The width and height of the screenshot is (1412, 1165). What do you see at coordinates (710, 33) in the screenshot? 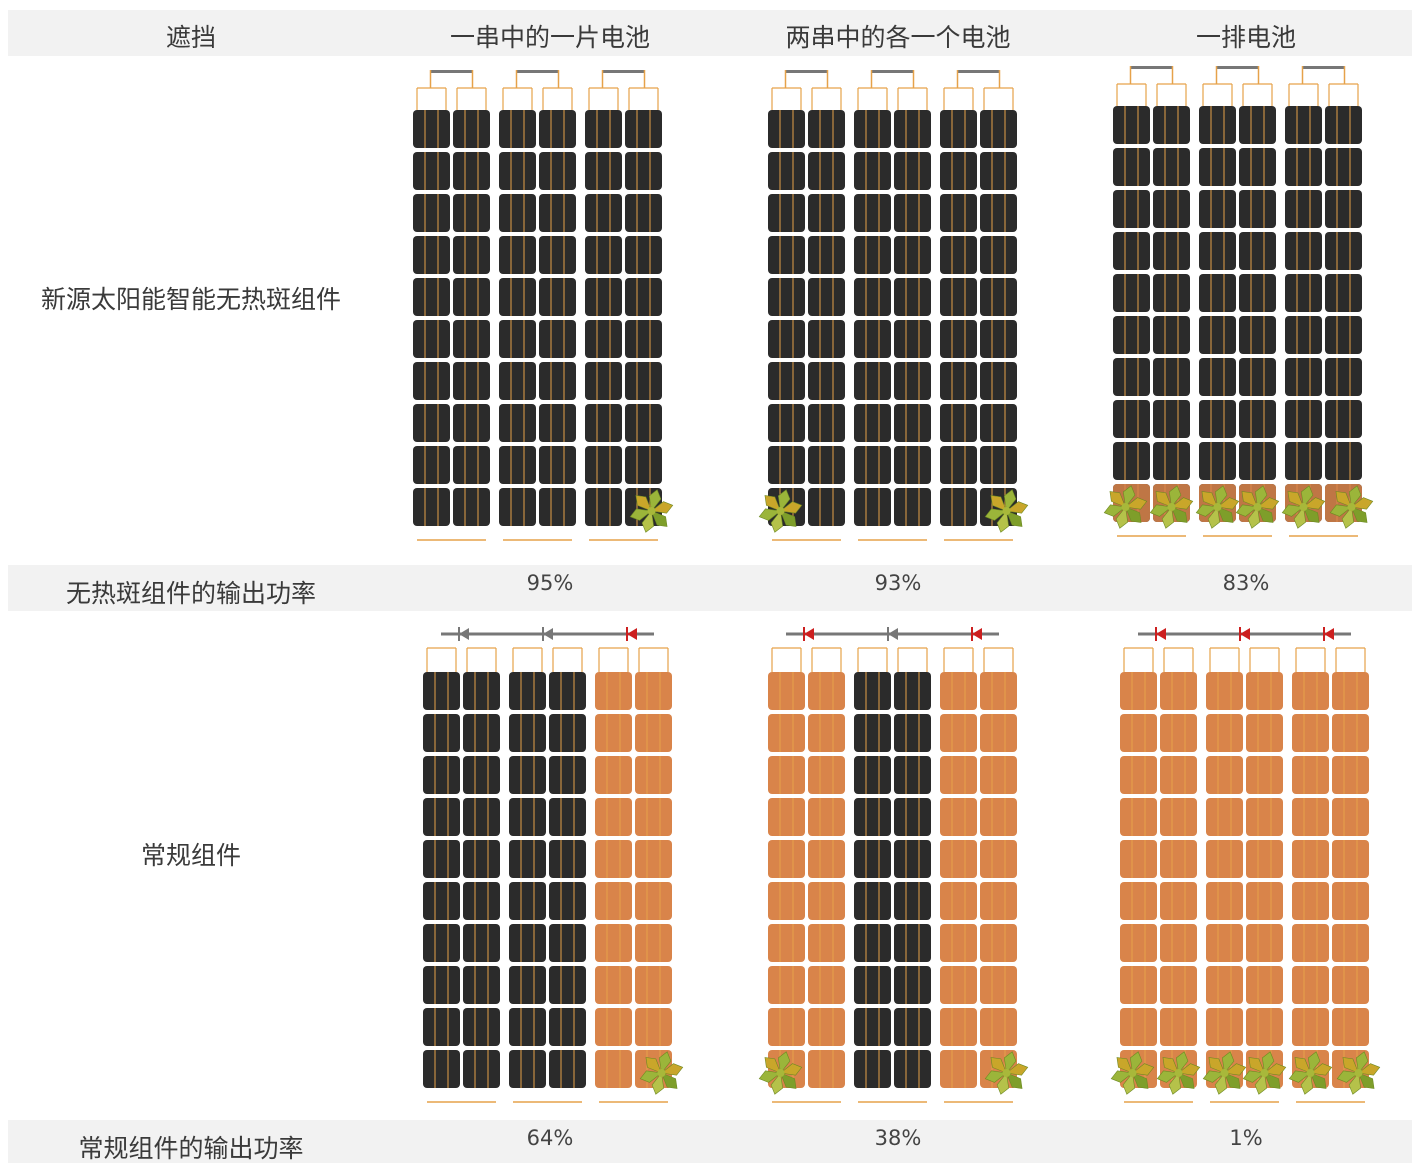
I see `header-row` at bounding box center [710, 33].